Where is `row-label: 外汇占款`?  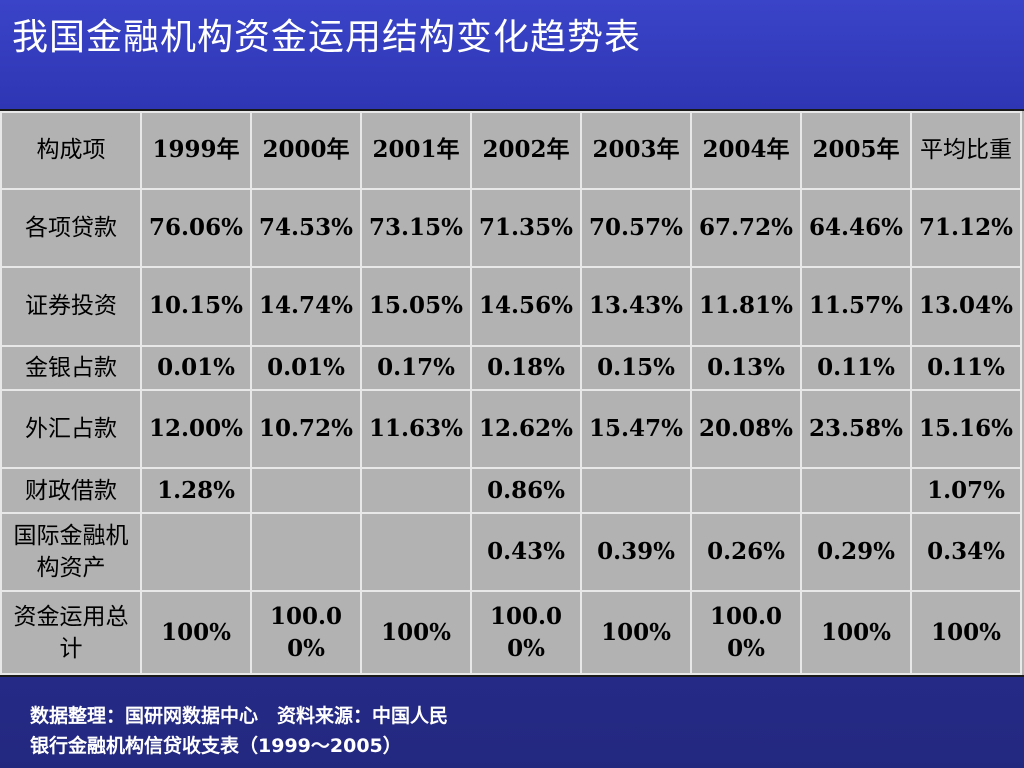
row-label: 外汇占款 is located at coordinates (71, 429).